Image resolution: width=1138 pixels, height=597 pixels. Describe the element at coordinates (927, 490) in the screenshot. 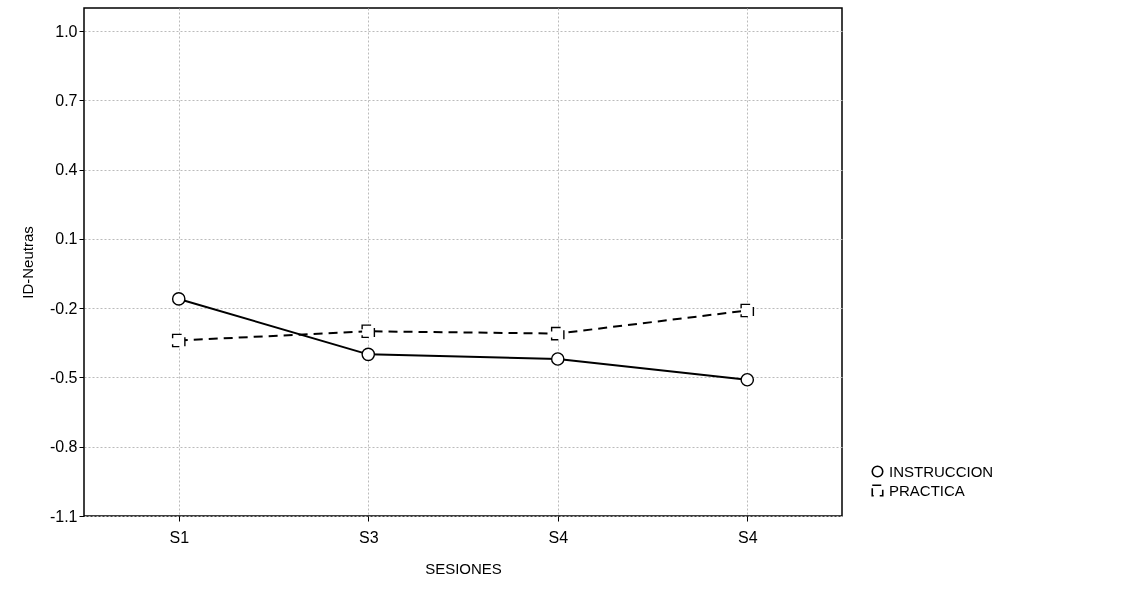

I see `legend-label: PRACTICA` at that location.